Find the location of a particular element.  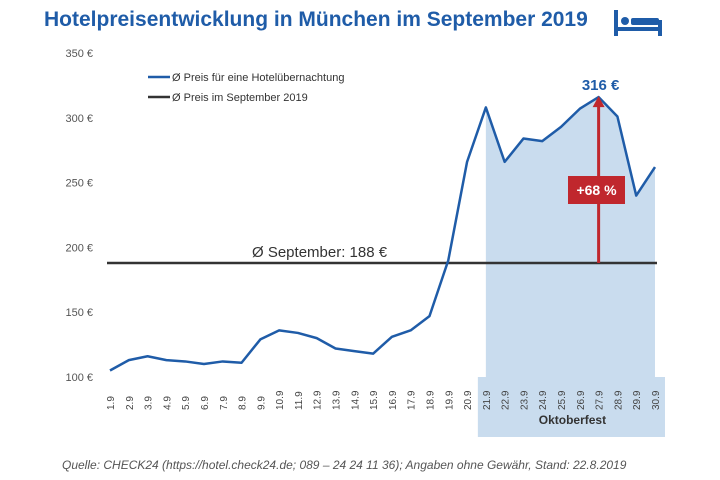

x-tick-label: 8.9 is located at coordinates (243, 403).